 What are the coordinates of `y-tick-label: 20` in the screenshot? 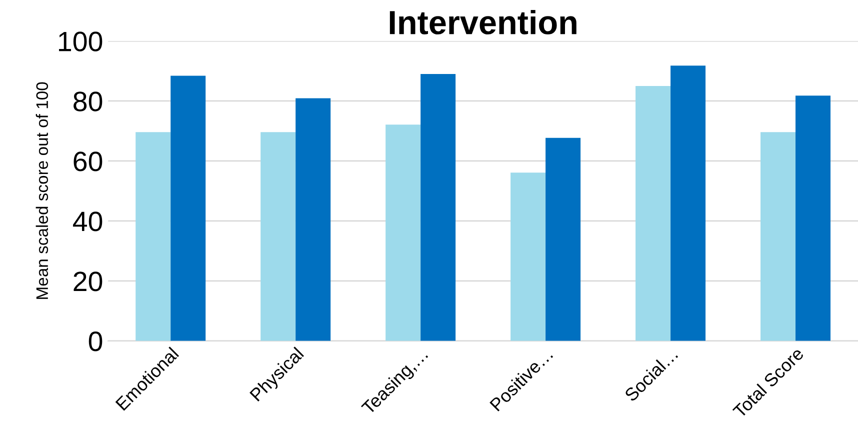 It's located at (88, 282).